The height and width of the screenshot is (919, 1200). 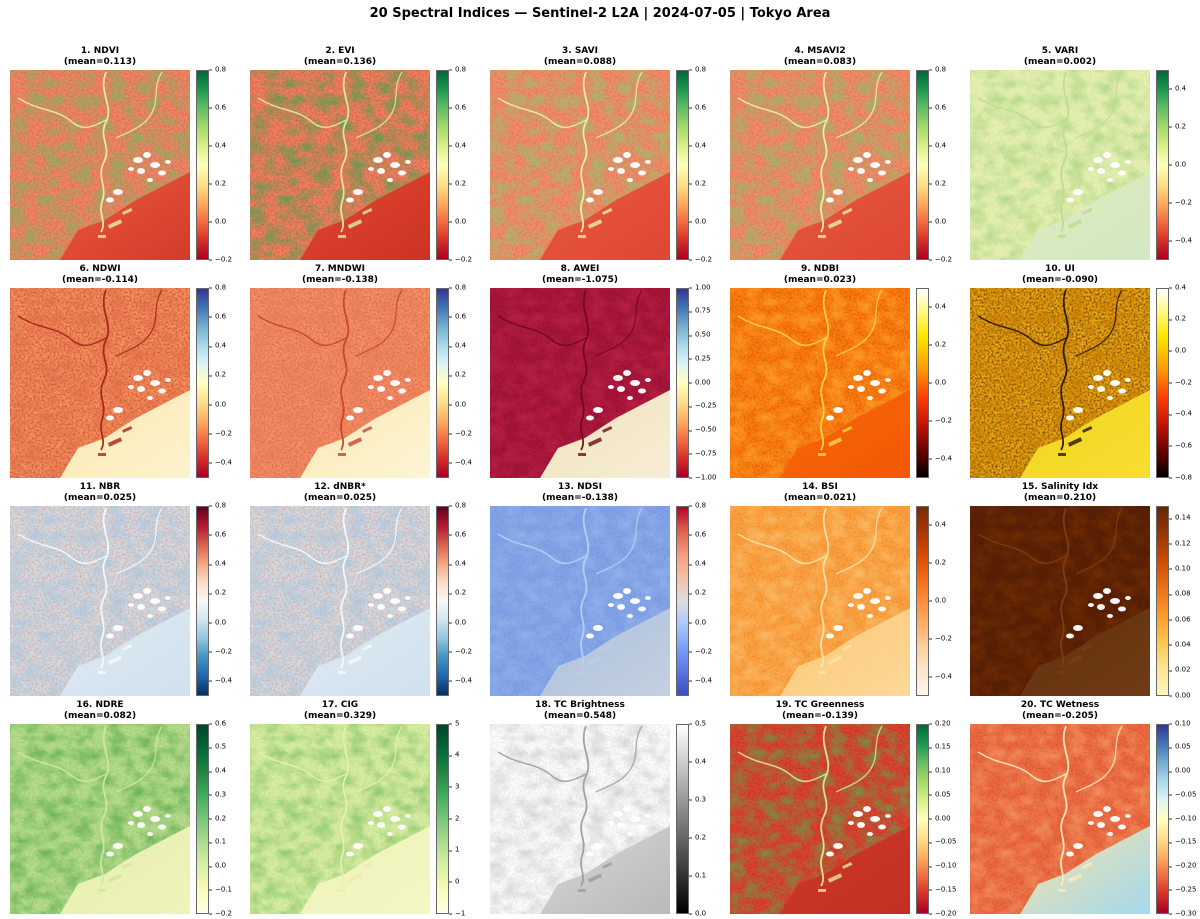 I want to click on colorbar-tick-label: 0.3, so click(x=217, y=794).